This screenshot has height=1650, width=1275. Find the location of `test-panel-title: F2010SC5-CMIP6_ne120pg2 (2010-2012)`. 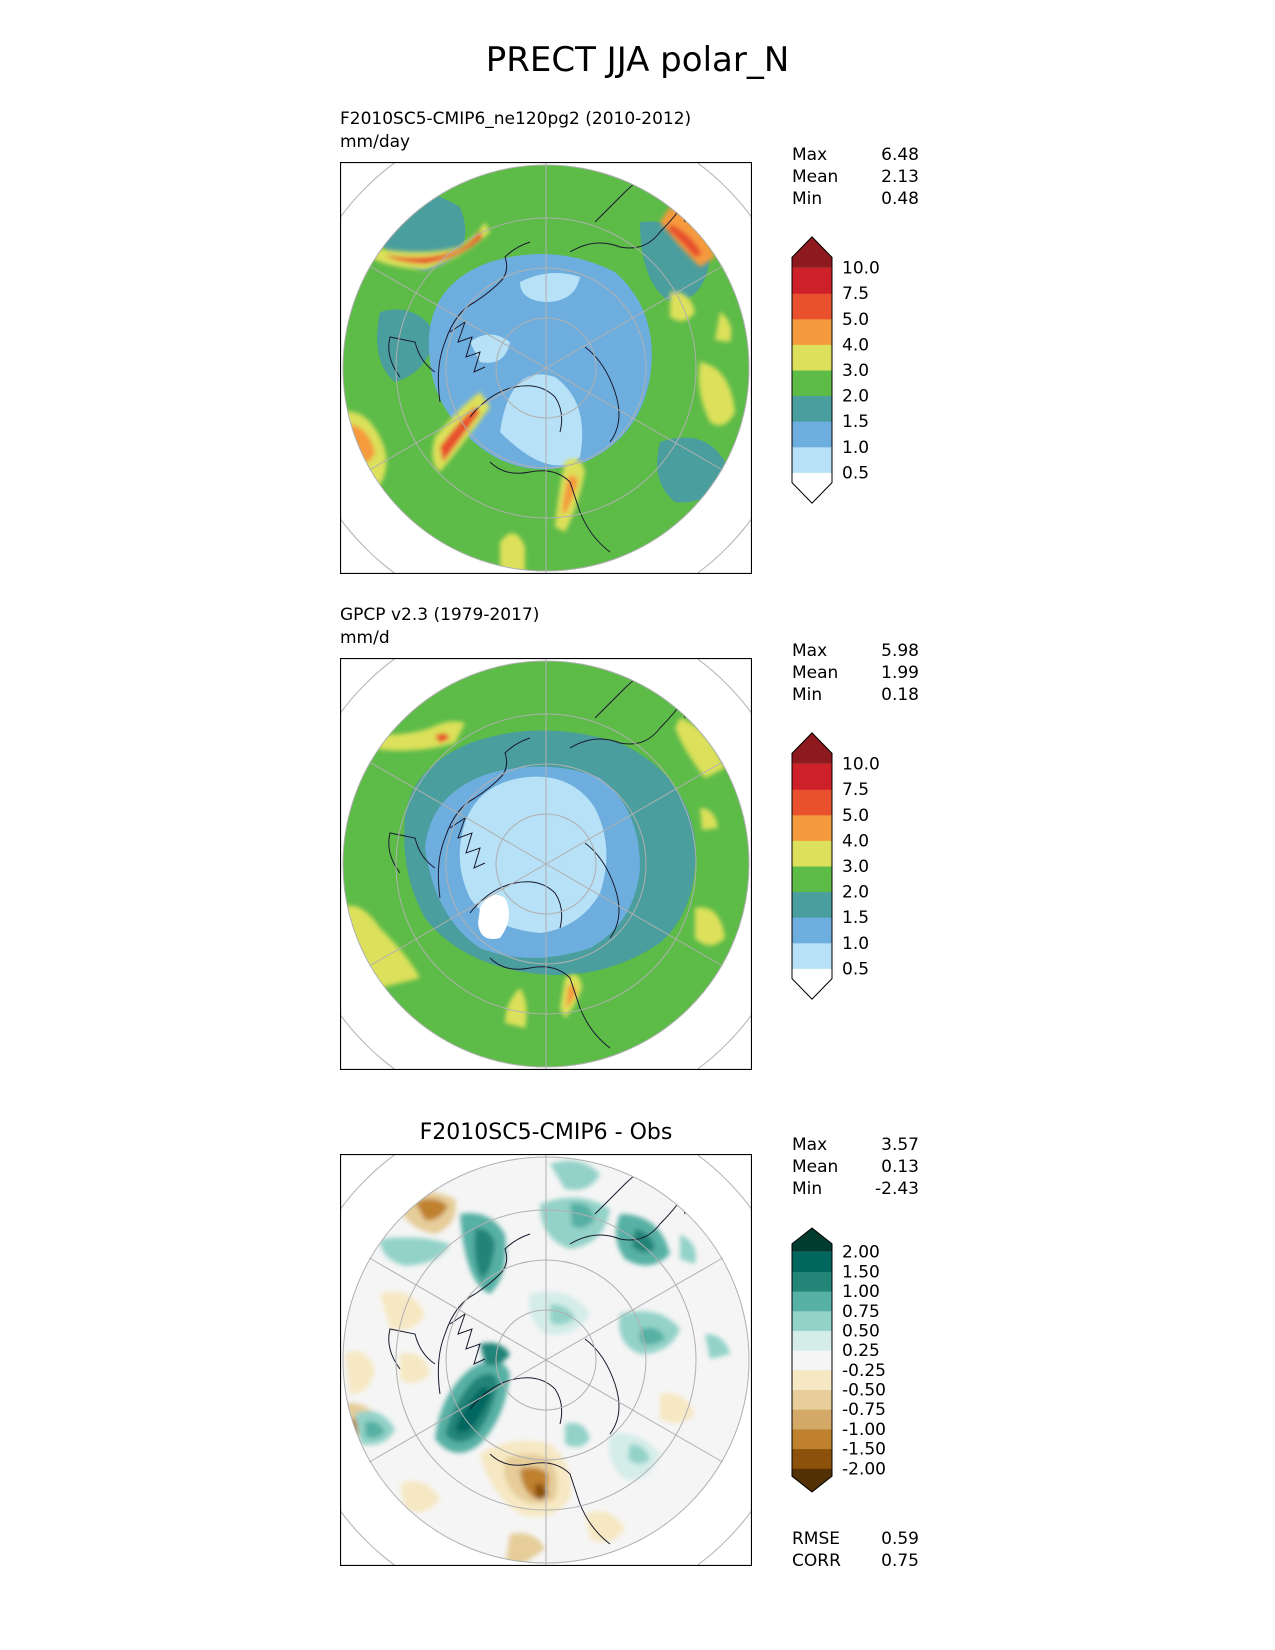

test-panel-title: F2010SC5-CMIP6_ne120pg2 (2010-2012) is located at coordinates (516, 119).